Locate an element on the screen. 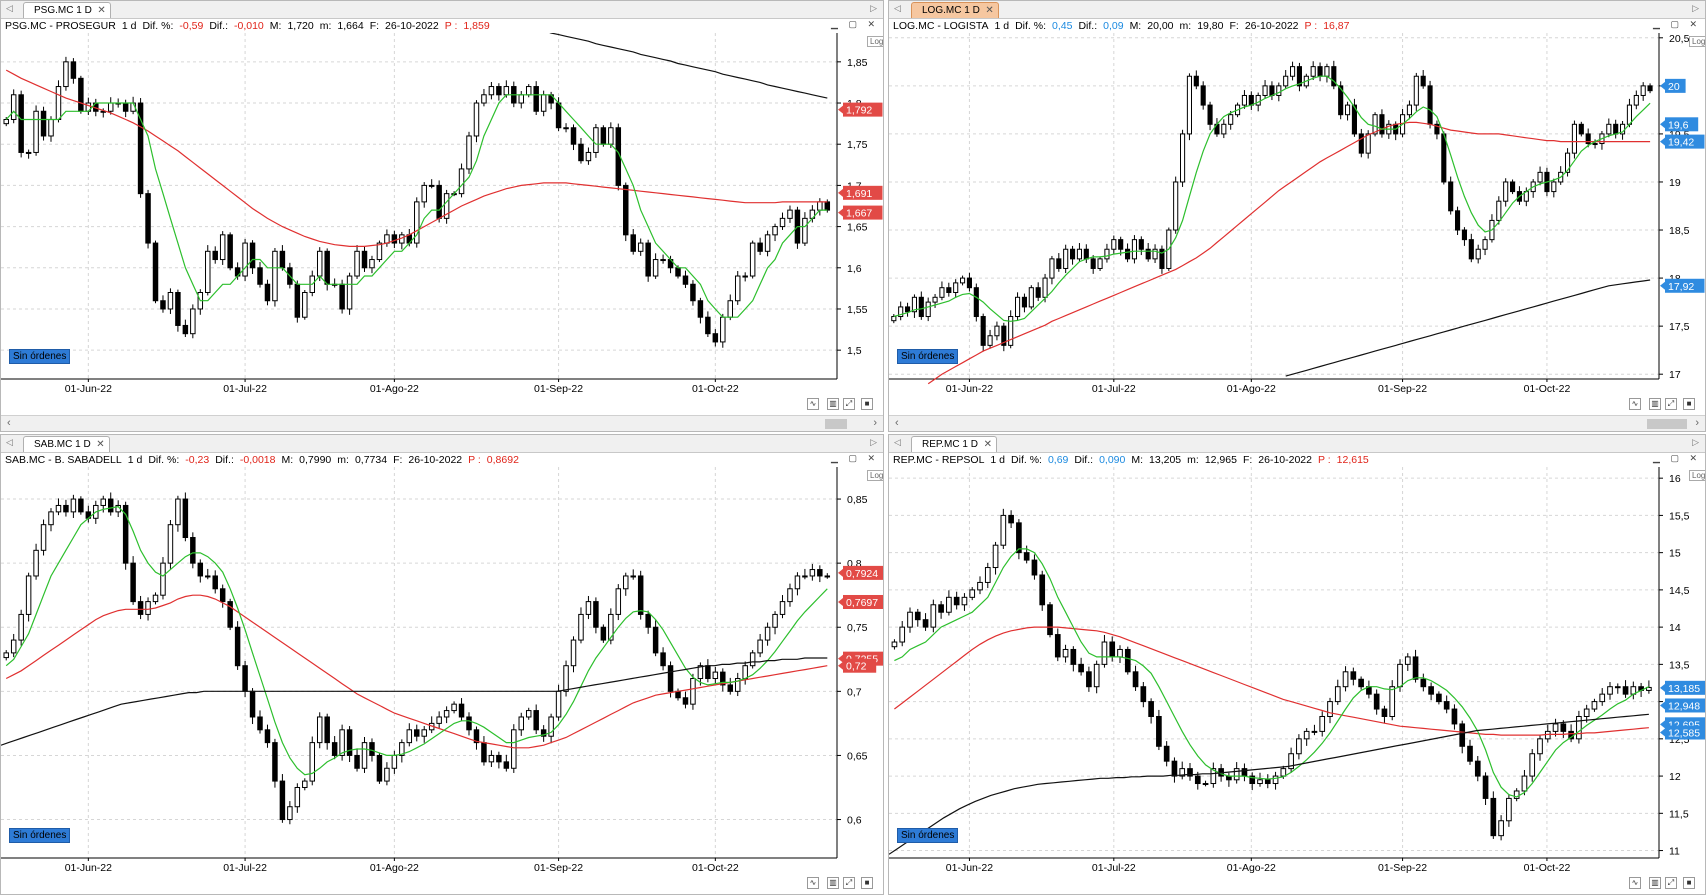  chart-tab: LOG.MC 1 D ✕ is located at coordinates (955, 10).